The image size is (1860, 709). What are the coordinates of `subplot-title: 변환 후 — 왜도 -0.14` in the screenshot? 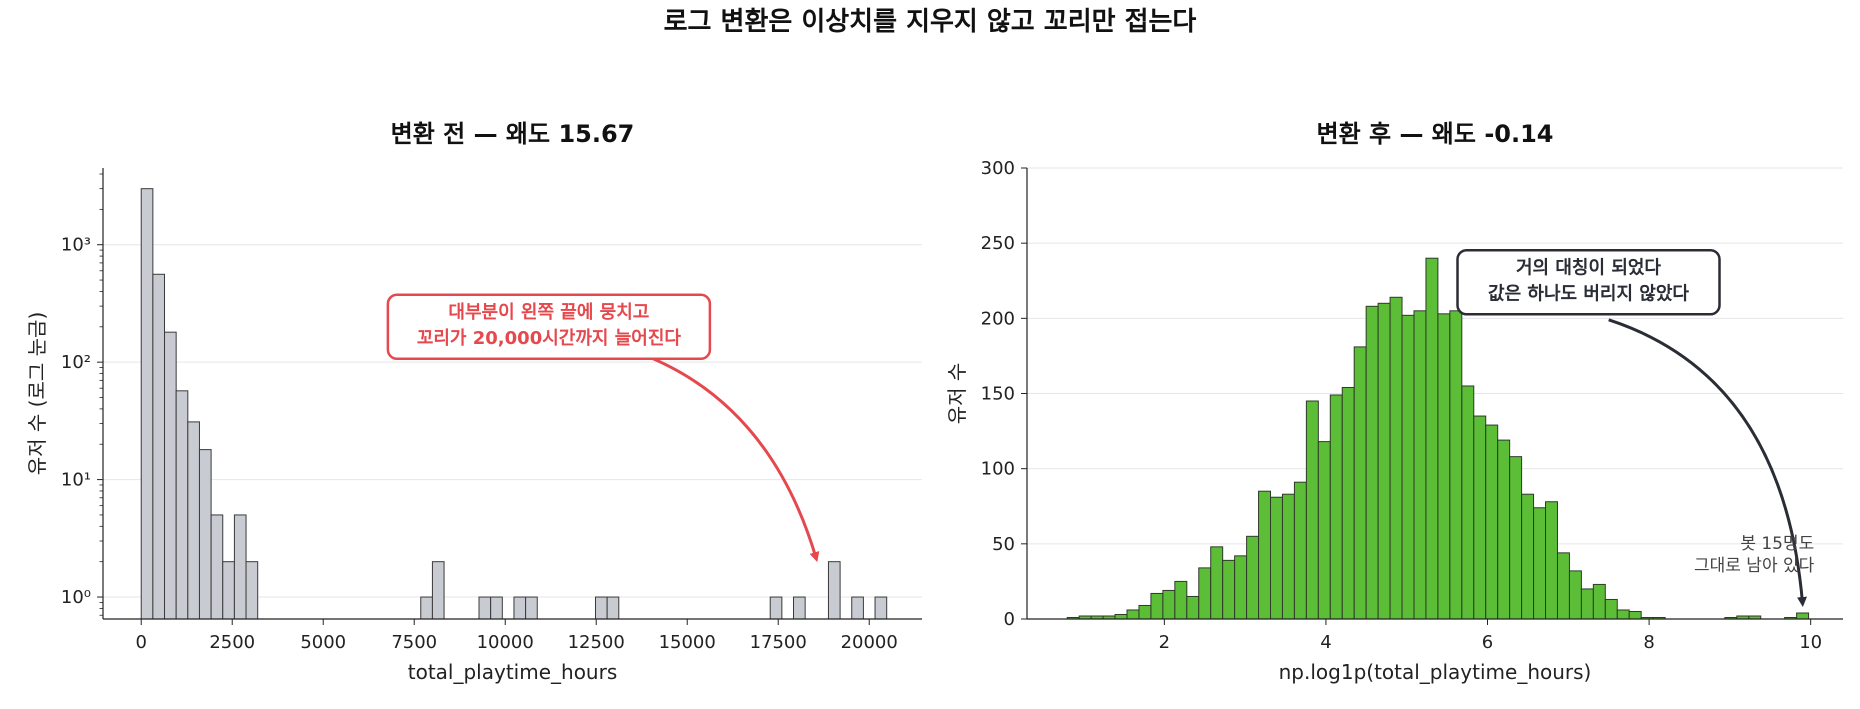 It's located at (1435, 134).